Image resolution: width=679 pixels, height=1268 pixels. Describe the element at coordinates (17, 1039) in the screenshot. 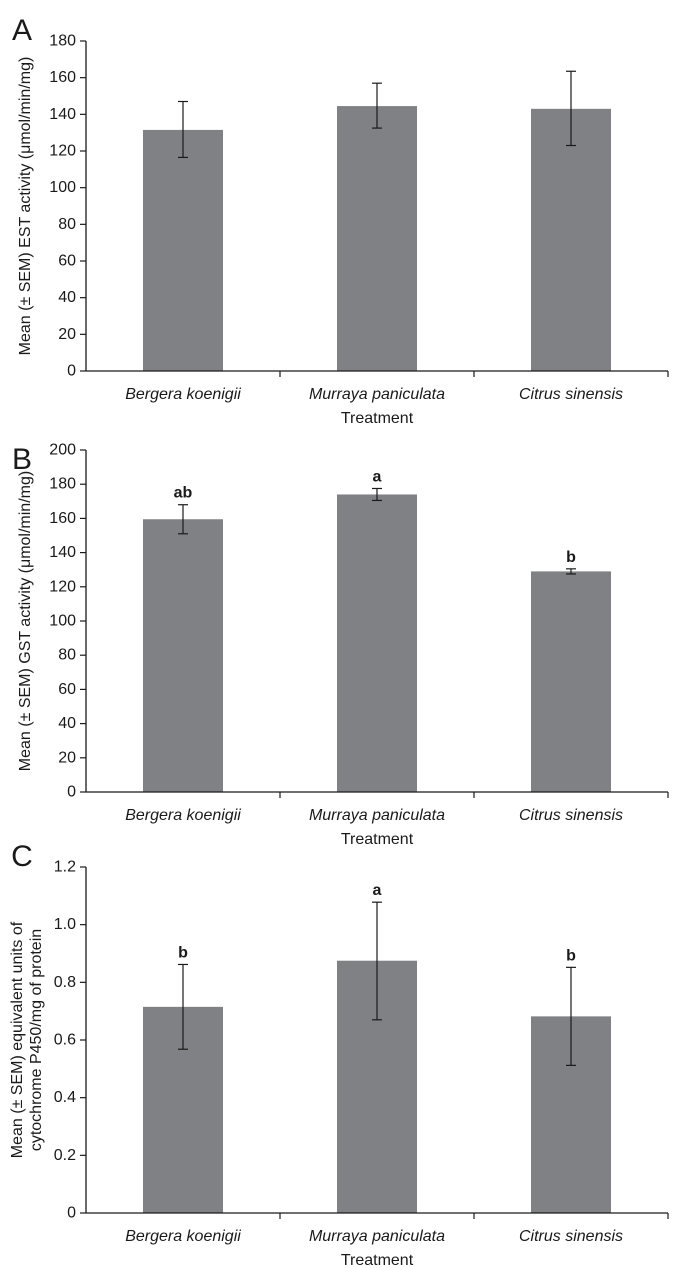

I see `y-axis-title-line-1: Mean (± SEM) equivalent units of` at that location.